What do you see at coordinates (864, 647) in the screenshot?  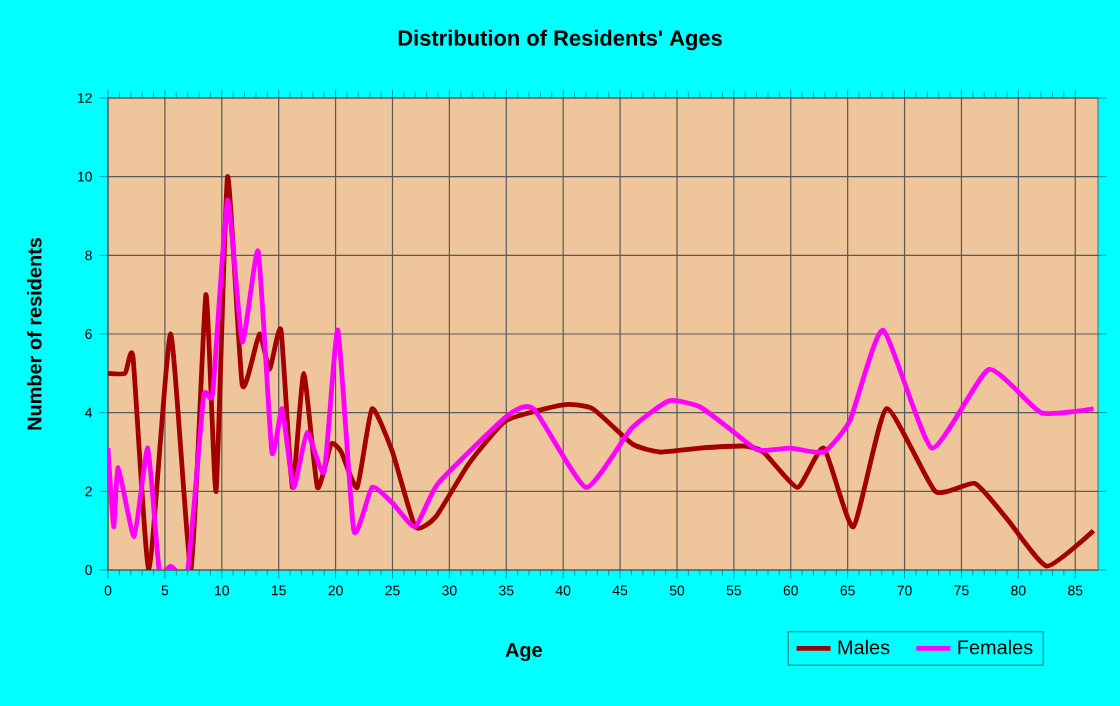 I see `legend-label: Males` at bounding box center [864, 647].